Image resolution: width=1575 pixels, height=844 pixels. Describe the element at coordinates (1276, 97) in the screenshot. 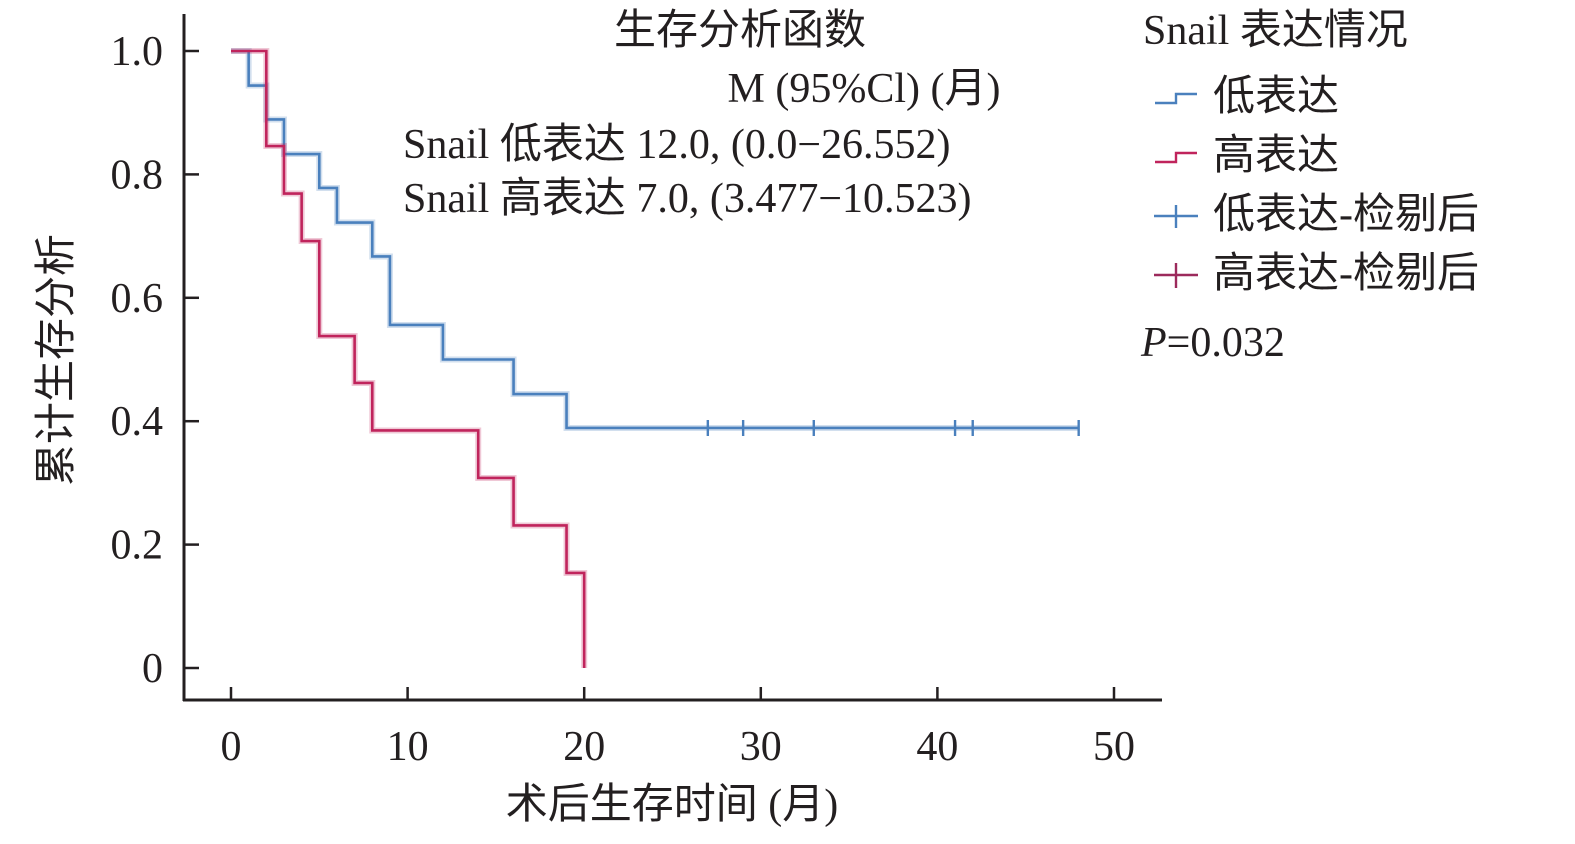

I see `legend-label-low: 低表达` at that location.